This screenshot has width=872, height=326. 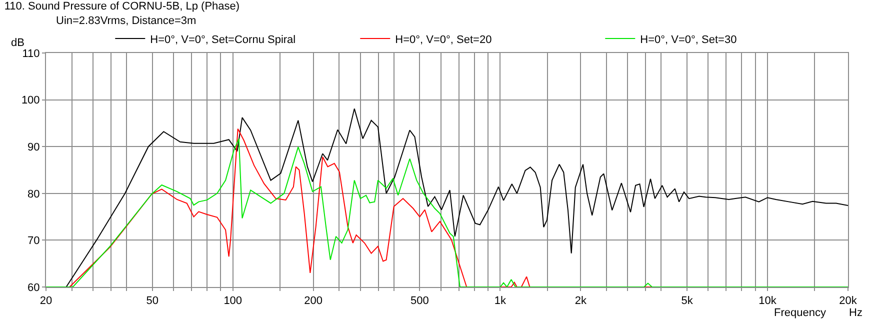 What do you see at coordinates (767, 301) in the screenshot?
I see `x-tick-label: 10k` at bounding box center [767, 301].